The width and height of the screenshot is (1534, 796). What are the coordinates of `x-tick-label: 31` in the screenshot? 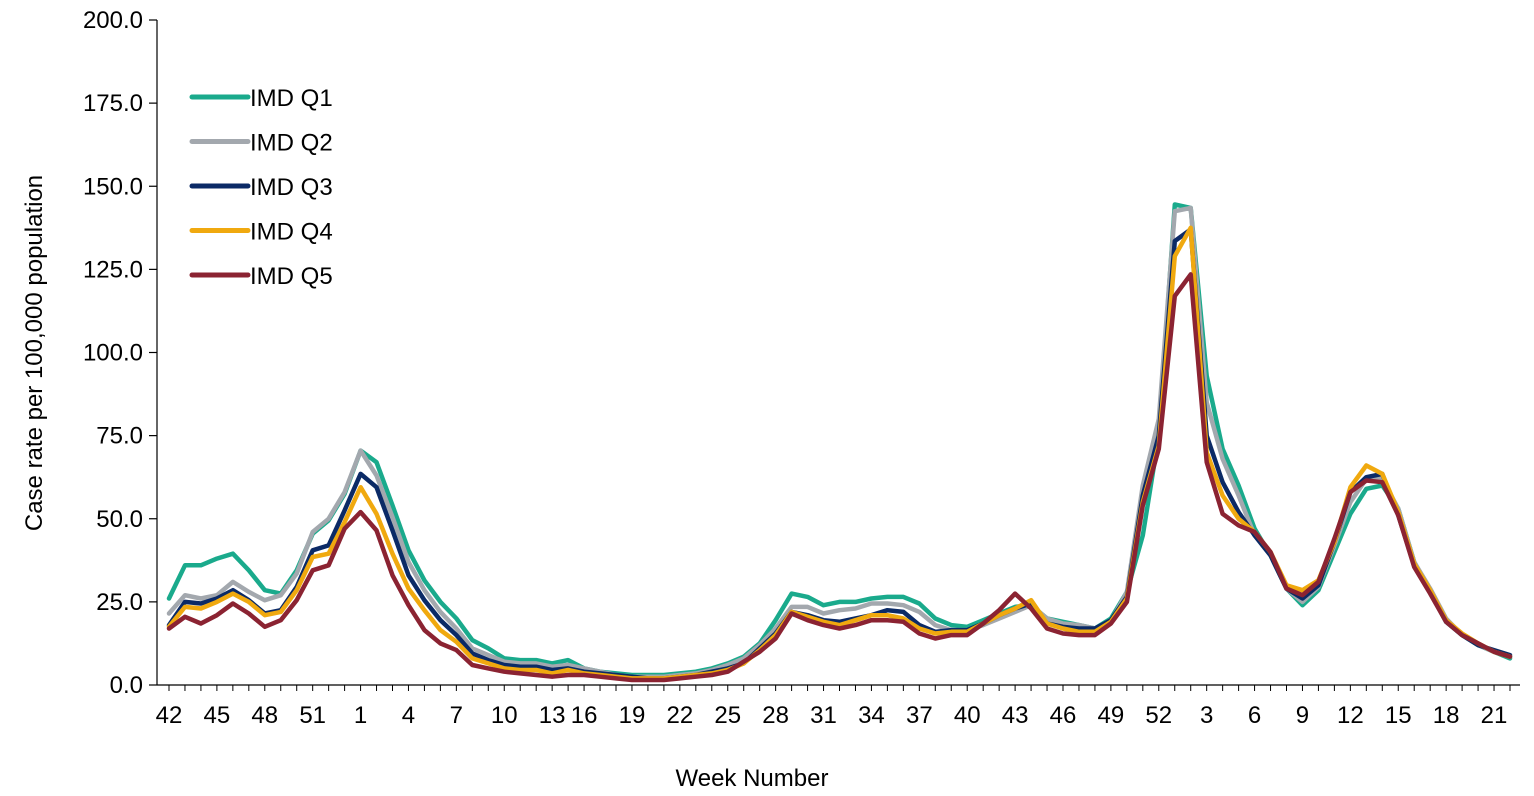 It's located at (823, 715).